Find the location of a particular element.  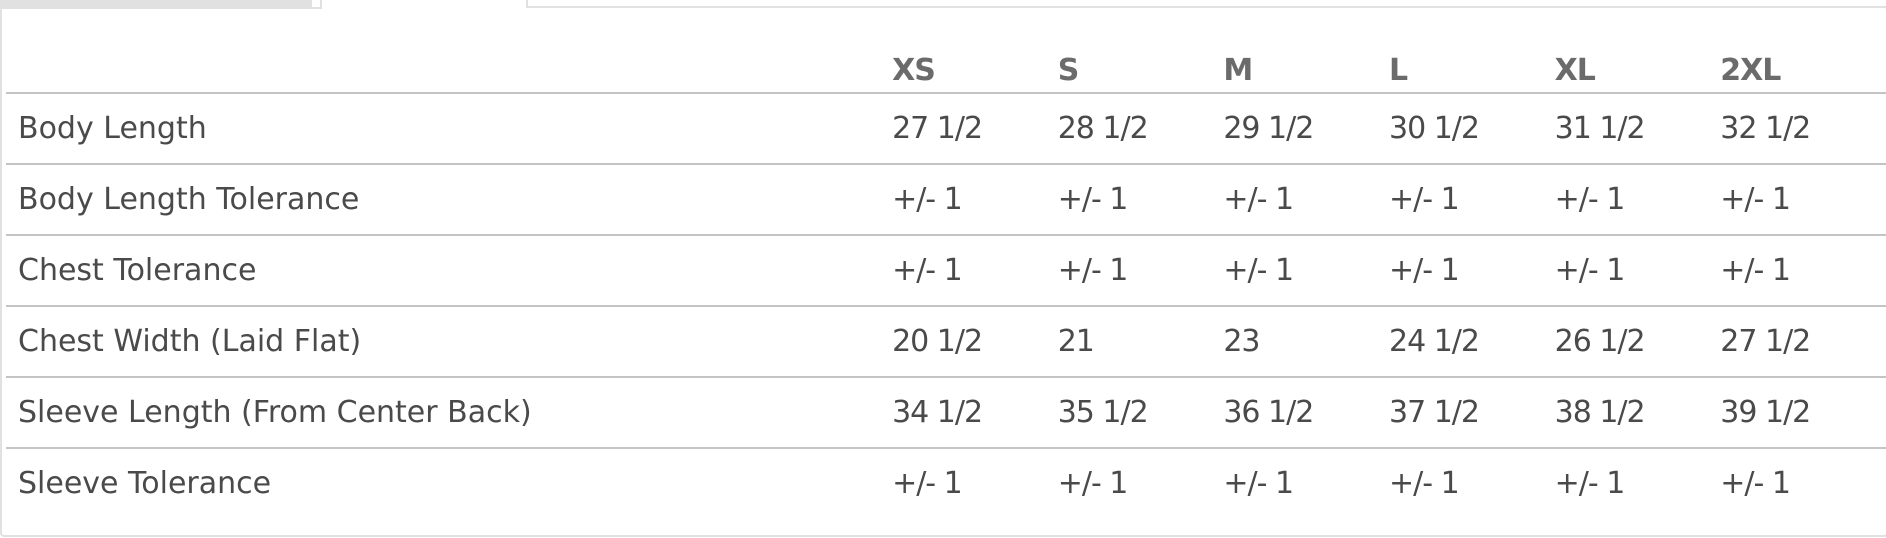

measurement-value: 38 1/2 is located at coordinates (1637, 413).